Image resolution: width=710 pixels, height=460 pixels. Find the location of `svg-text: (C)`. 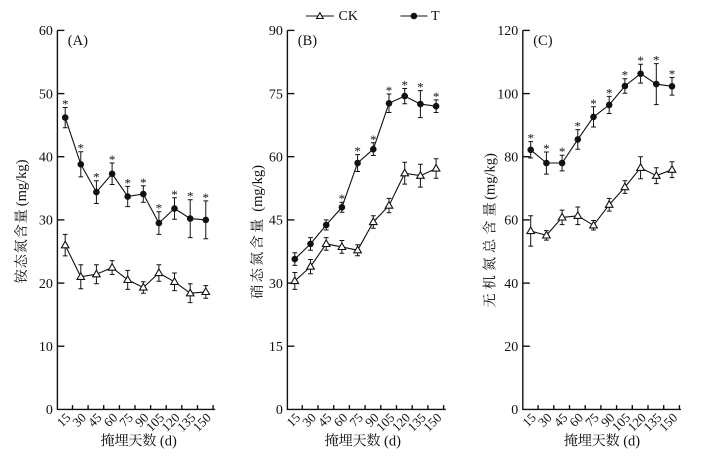

svg-text: (C) is located at coordinates (543, 41).